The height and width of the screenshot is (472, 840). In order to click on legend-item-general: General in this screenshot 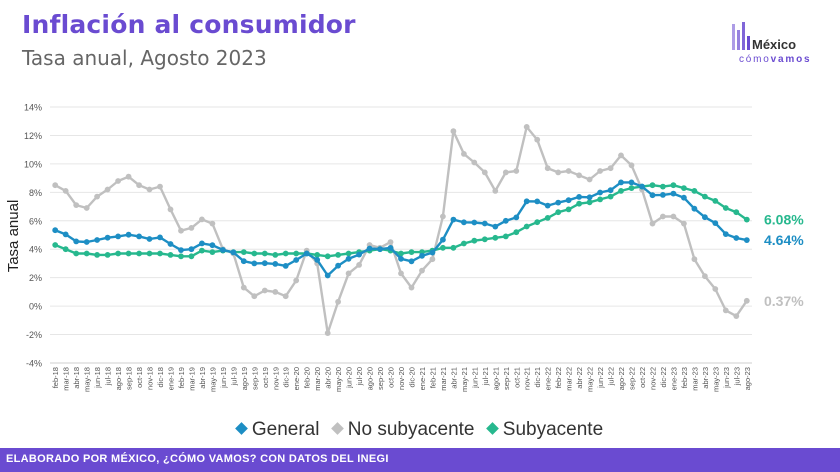, I will do `click(276, 430)`.